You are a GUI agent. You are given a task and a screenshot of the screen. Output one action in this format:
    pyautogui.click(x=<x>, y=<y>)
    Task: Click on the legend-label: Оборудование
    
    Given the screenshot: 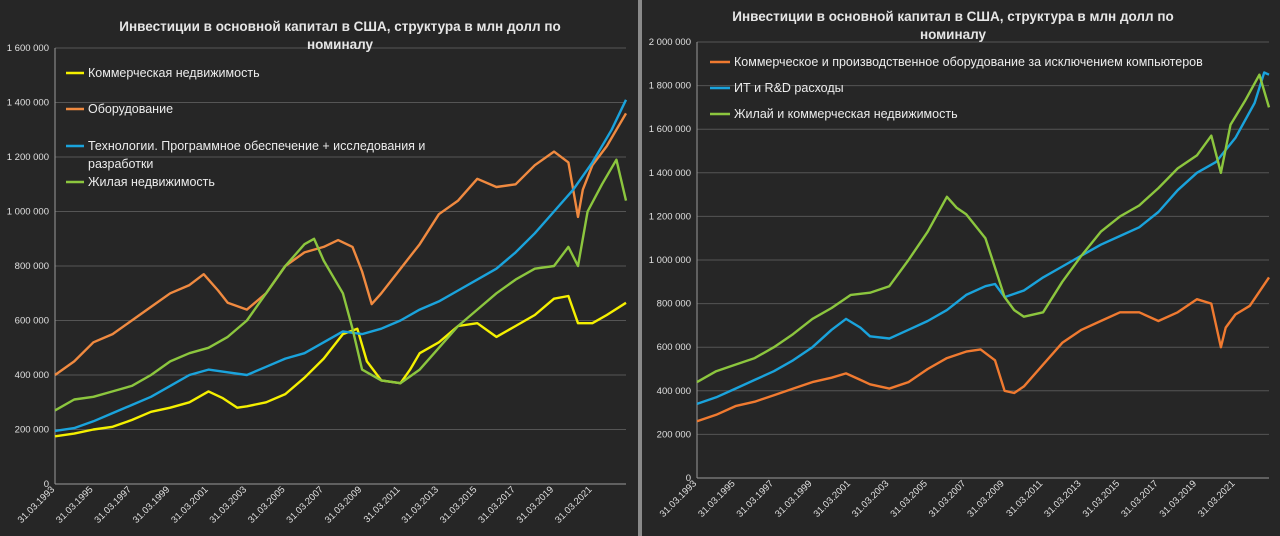 What is the action you would take?
    pyautogui.click(x=130, y=109)
    